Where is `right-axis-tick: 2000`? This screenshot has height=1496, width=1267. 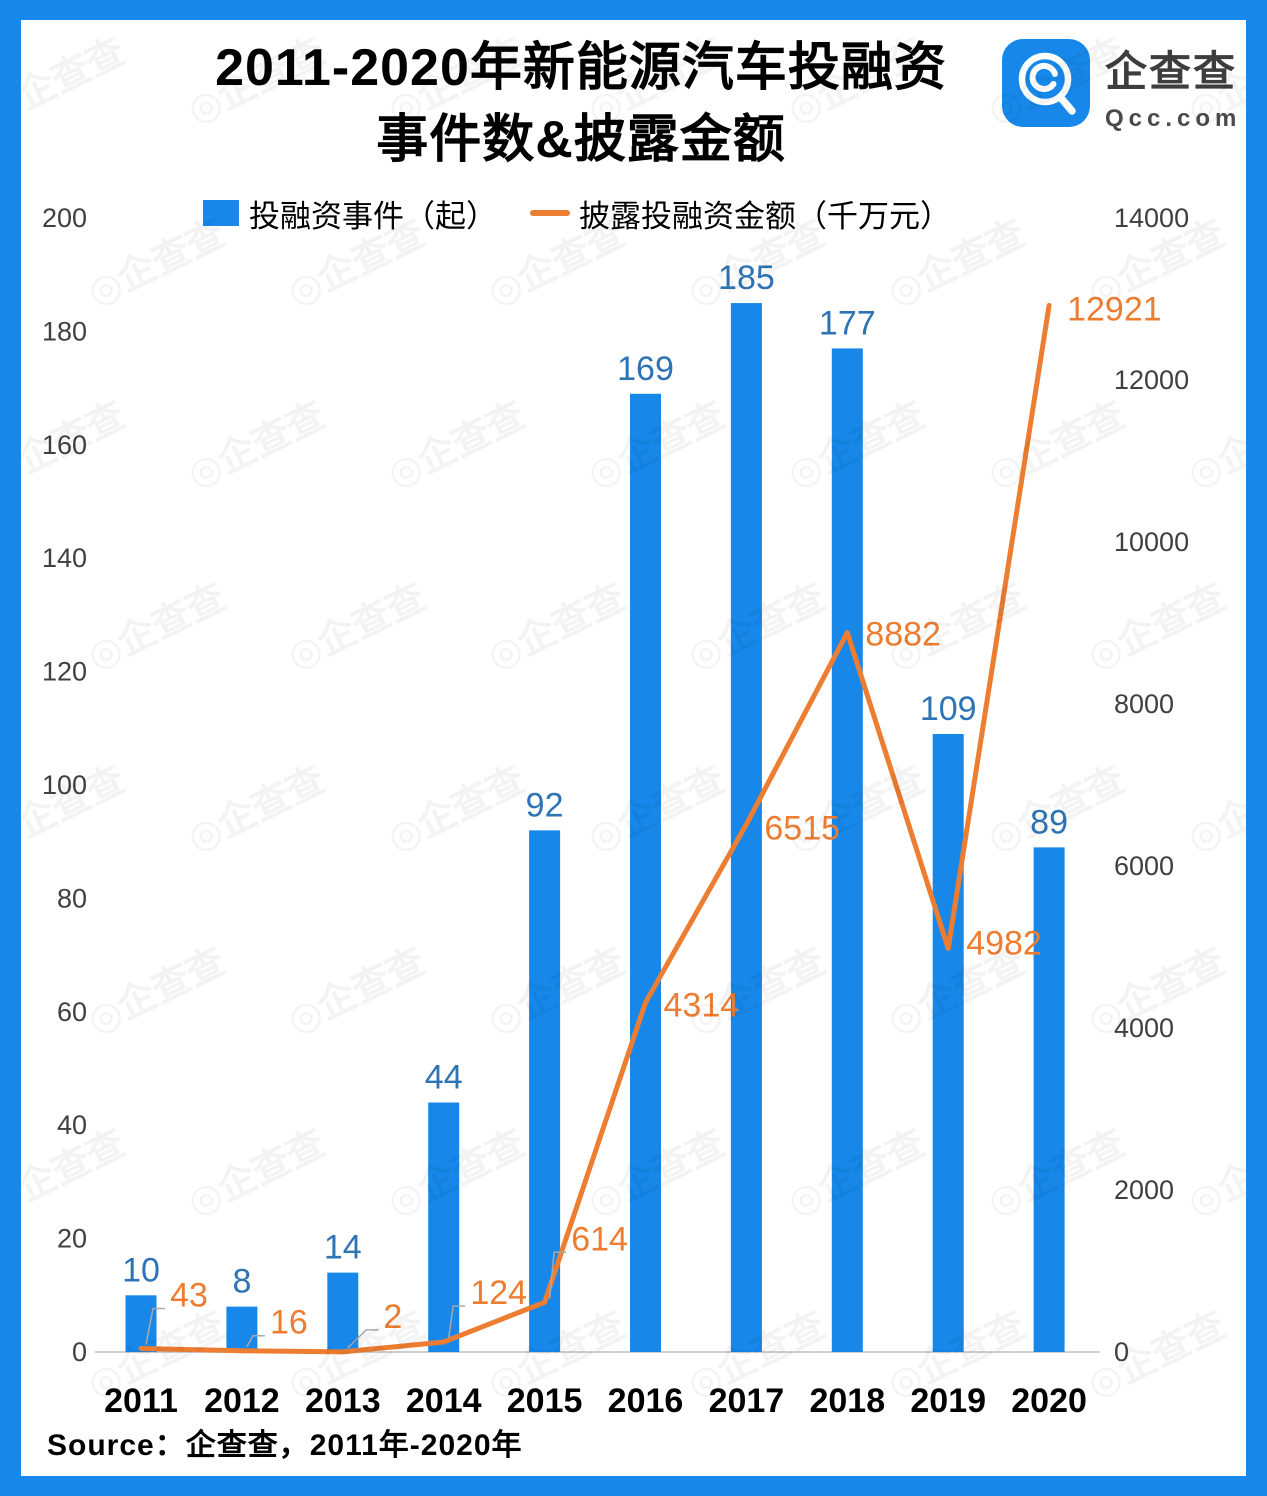
right-axis-tick: 2000 is located at coordinates (1144, 1190).